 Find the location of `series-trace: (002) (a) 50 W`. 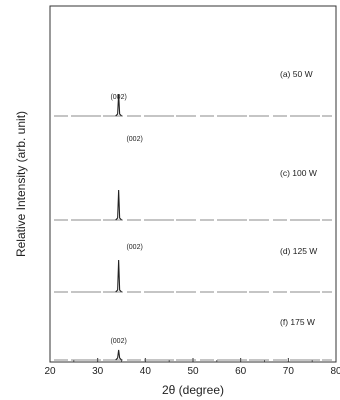

series-trace: (002) (a) 50 W is located at coordinates (193, 93).